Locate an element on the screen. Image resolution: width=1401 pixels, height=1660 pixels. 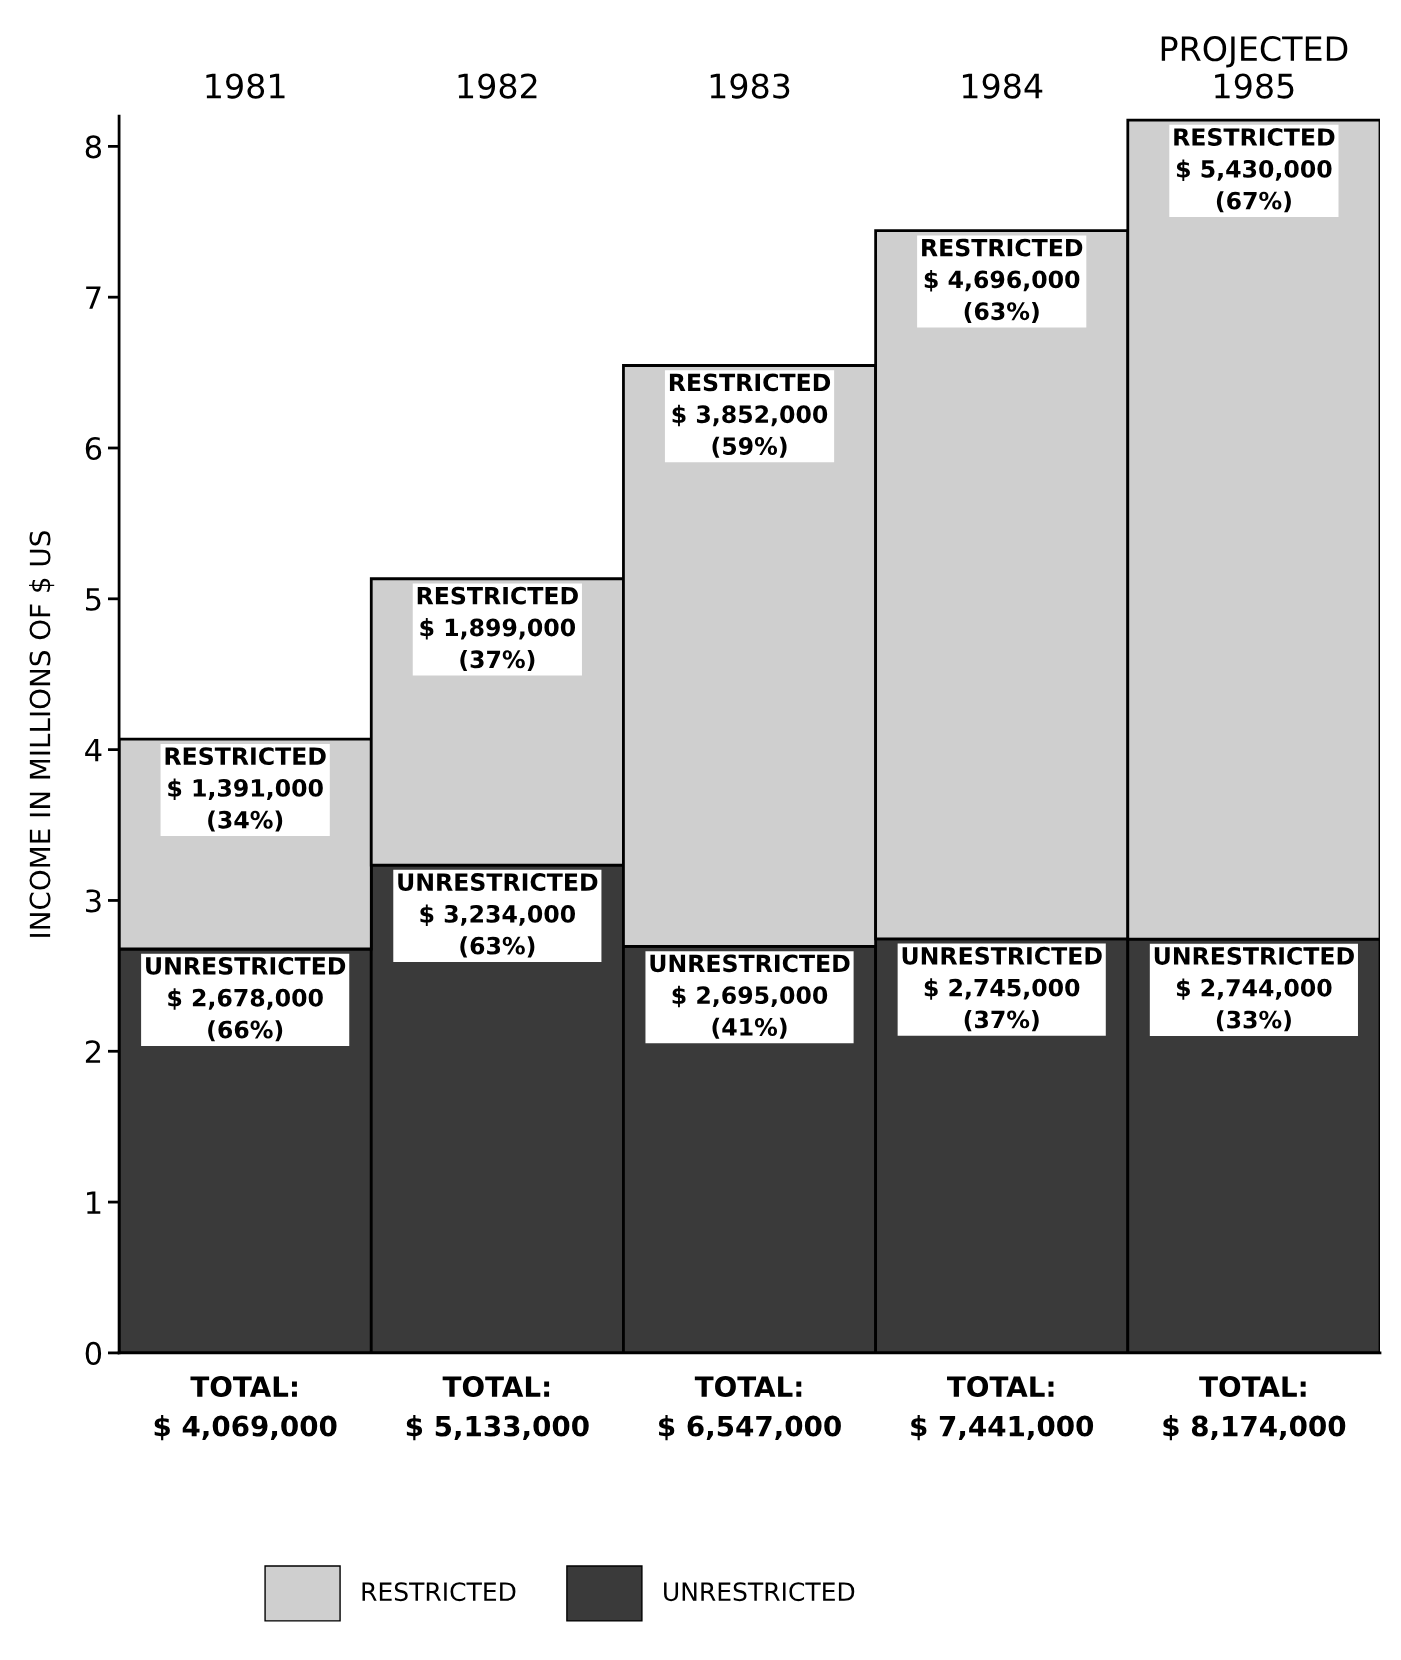
annotation: RESTRICTED $ 1,899,000 (37%) is located at coordinates (497, 628).